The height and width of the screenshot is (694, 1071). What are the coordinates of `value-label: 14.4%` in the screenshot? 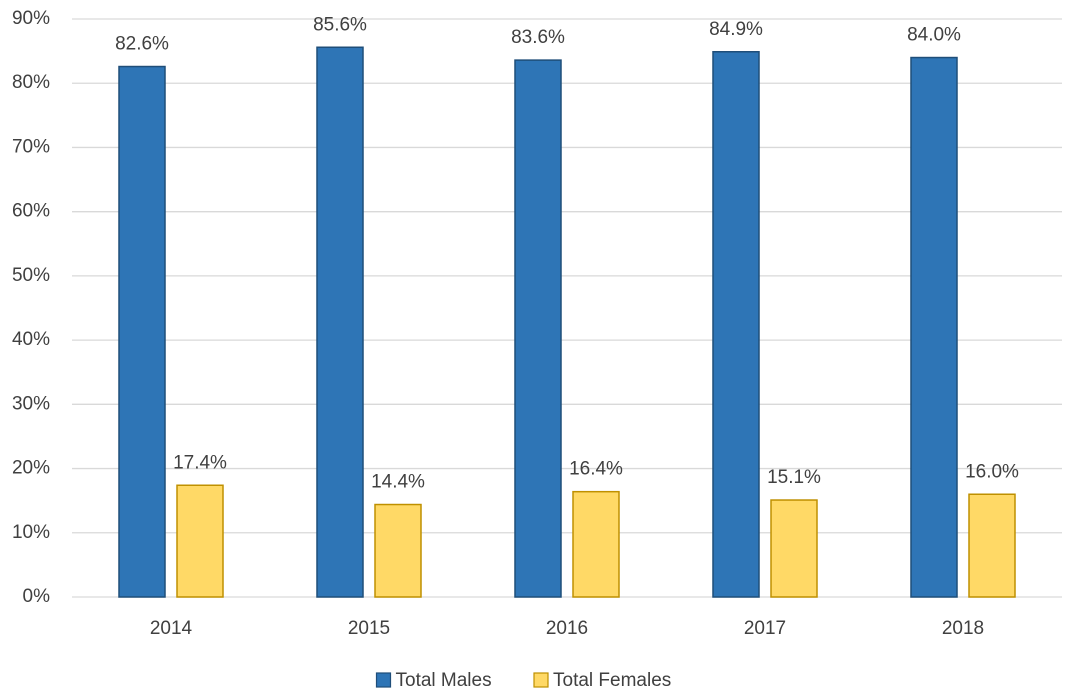 It's located at (398, 482).